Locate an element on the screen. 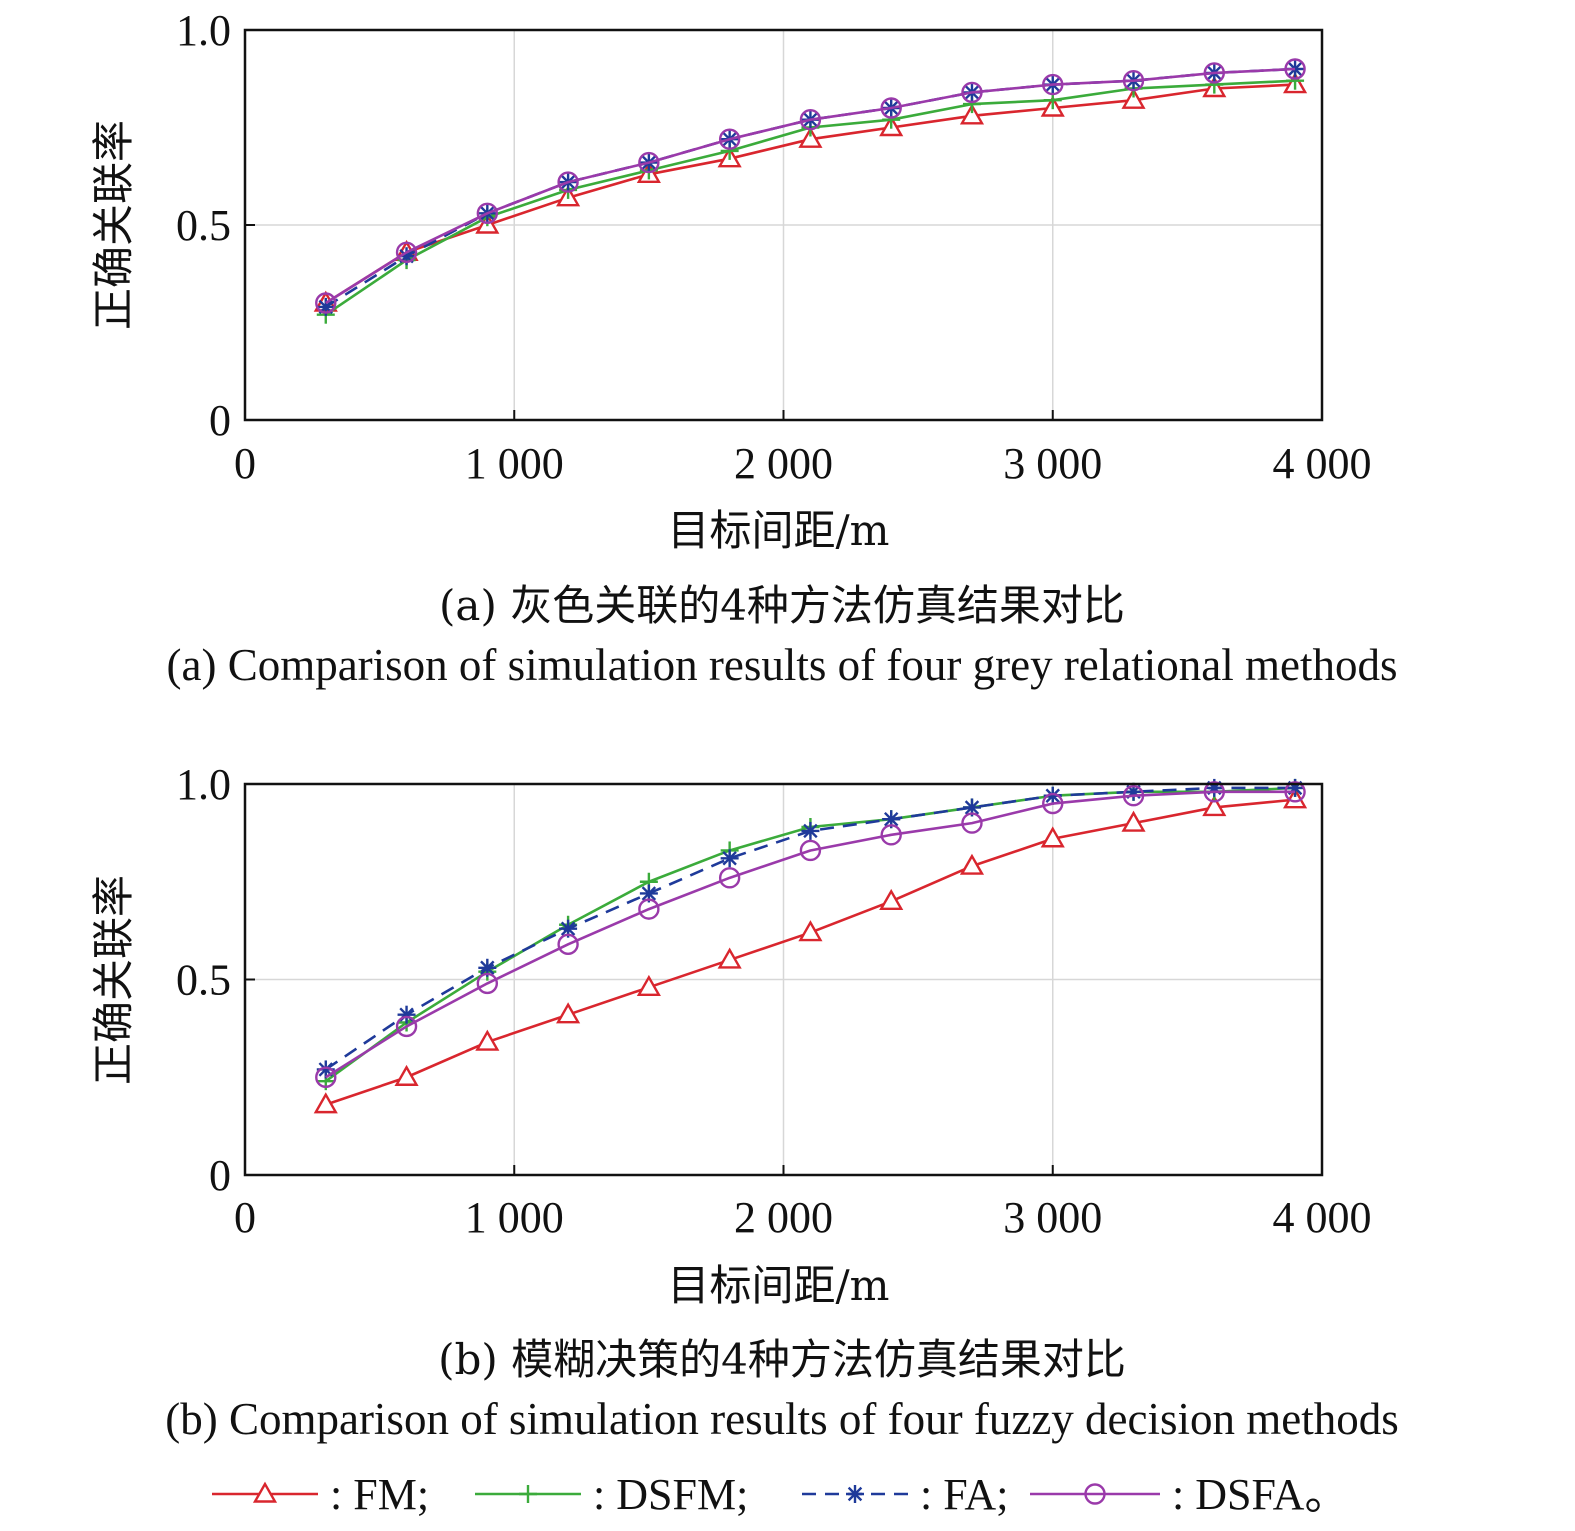 This screenshot has height=1531, width=1575. panel-a-x-axis-label: 目标间距/m is located at coordinates (779, 530).